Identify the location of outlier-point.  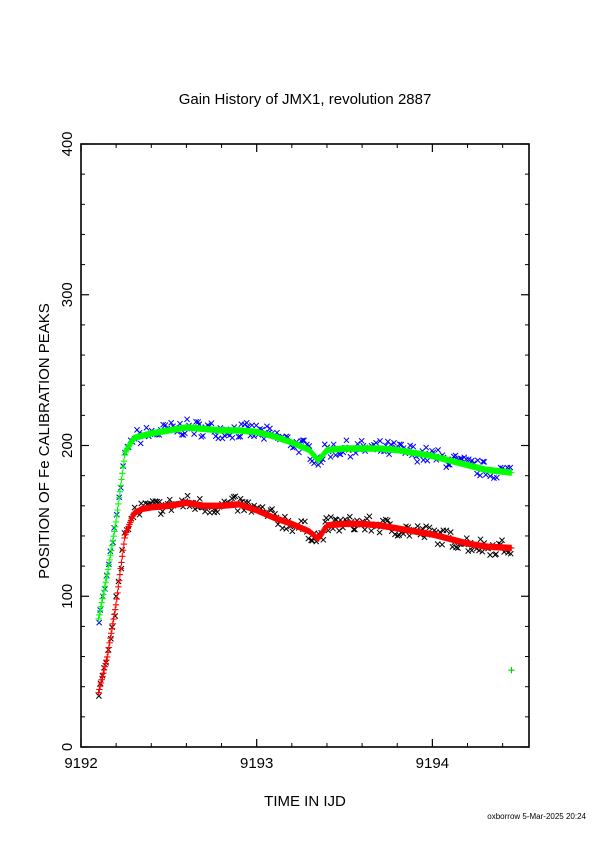
(511, 670).